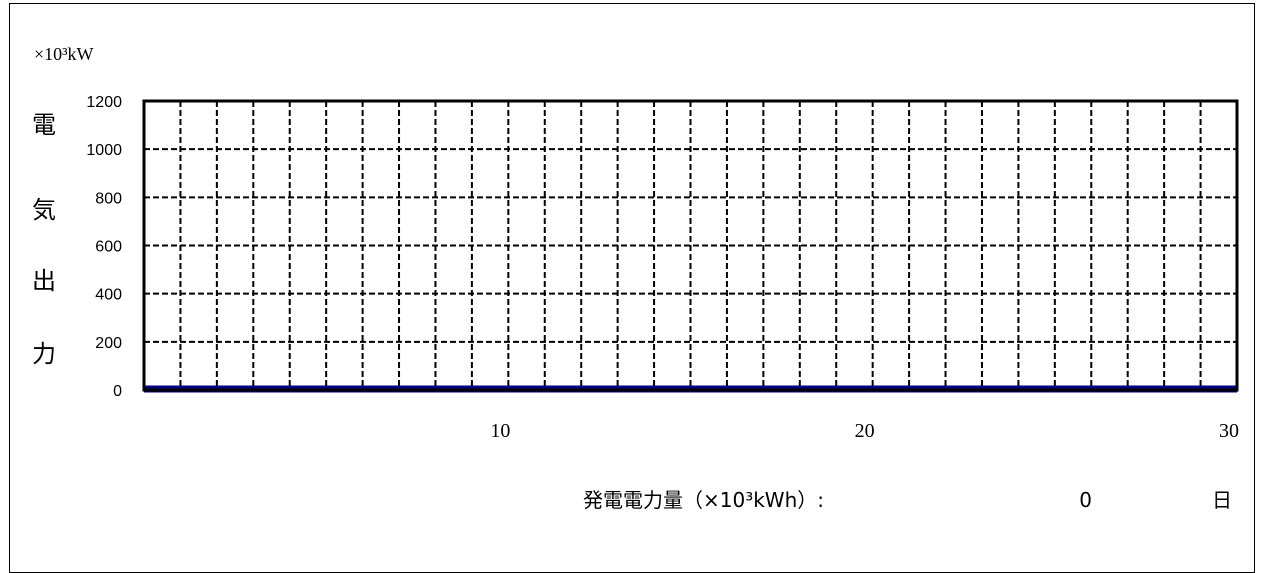  What do you see at coordinates (44, 281) in the screenshot?
I see `y-axis-label-char: 出` at bounding box center [44, 281].